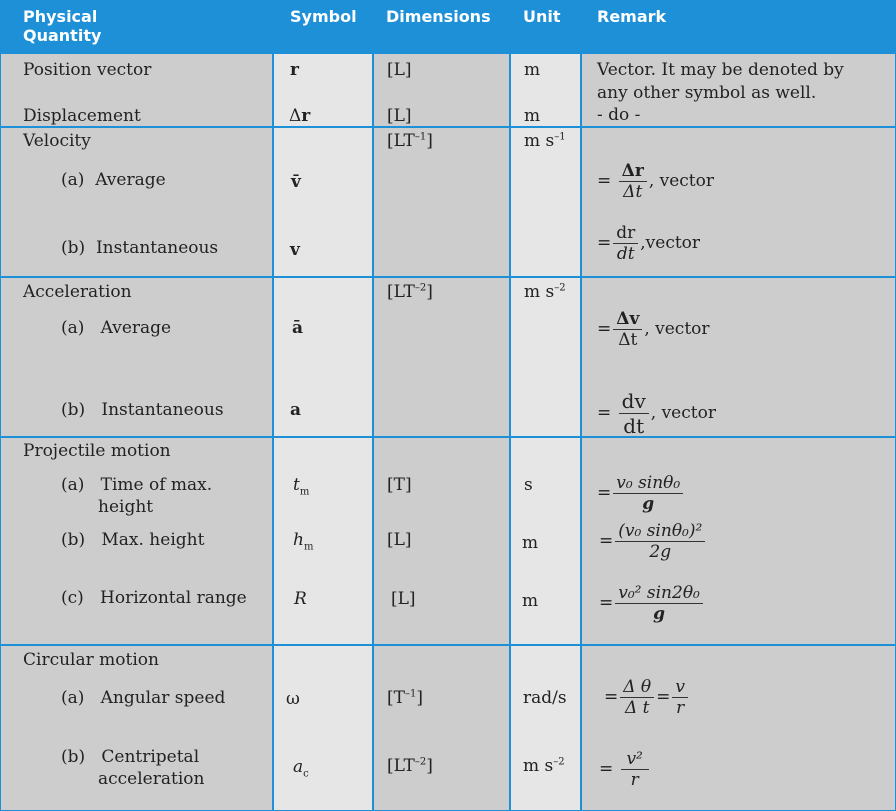 The image size is (896, 811). Describe the element at coordinates (720, 70) in the screenshot. I see `position-remark-line1: Vector. It may be denoted by` at that location.